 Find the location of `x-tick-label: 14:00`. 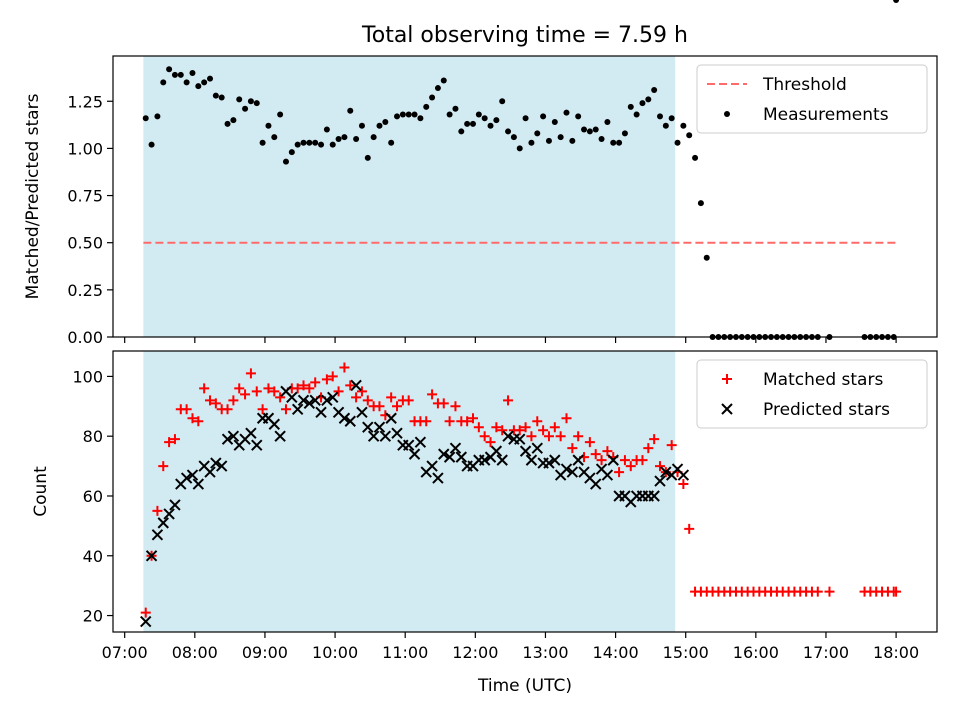

x-tick-label: 14:00 is located at coordinates (616, 652).